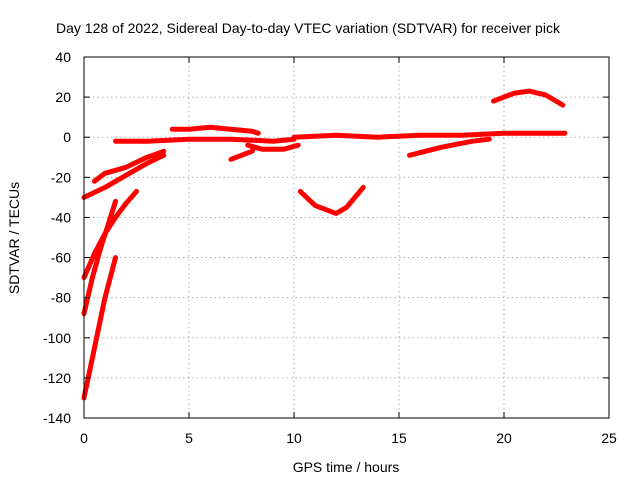 Image resolution: width=640 pixels, height=480 pixels. Describe the element at coordinates (57, 378) in the screenshot. I see `y-tick-label: -120` at that location.